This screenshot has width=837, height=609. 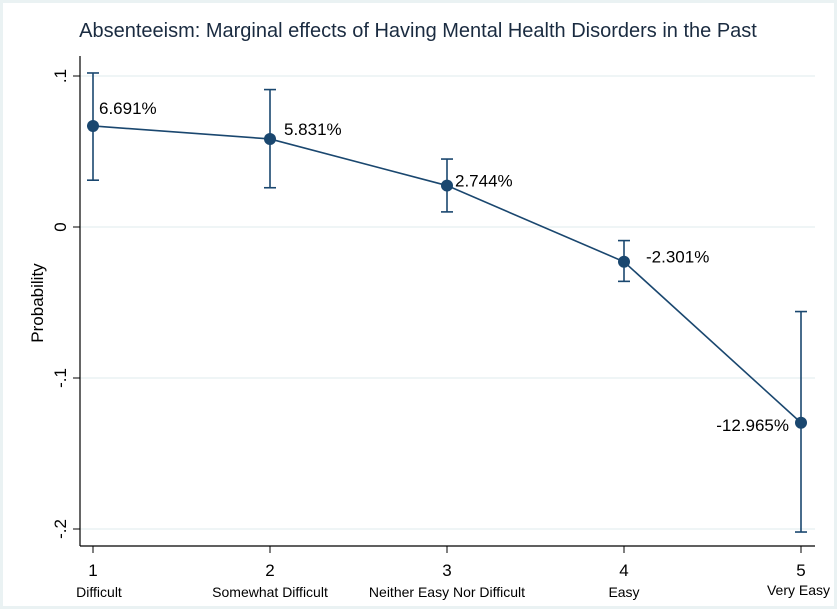 I want to click on x-category-label: Somewhat Difficult, so click(x=270, y=592).